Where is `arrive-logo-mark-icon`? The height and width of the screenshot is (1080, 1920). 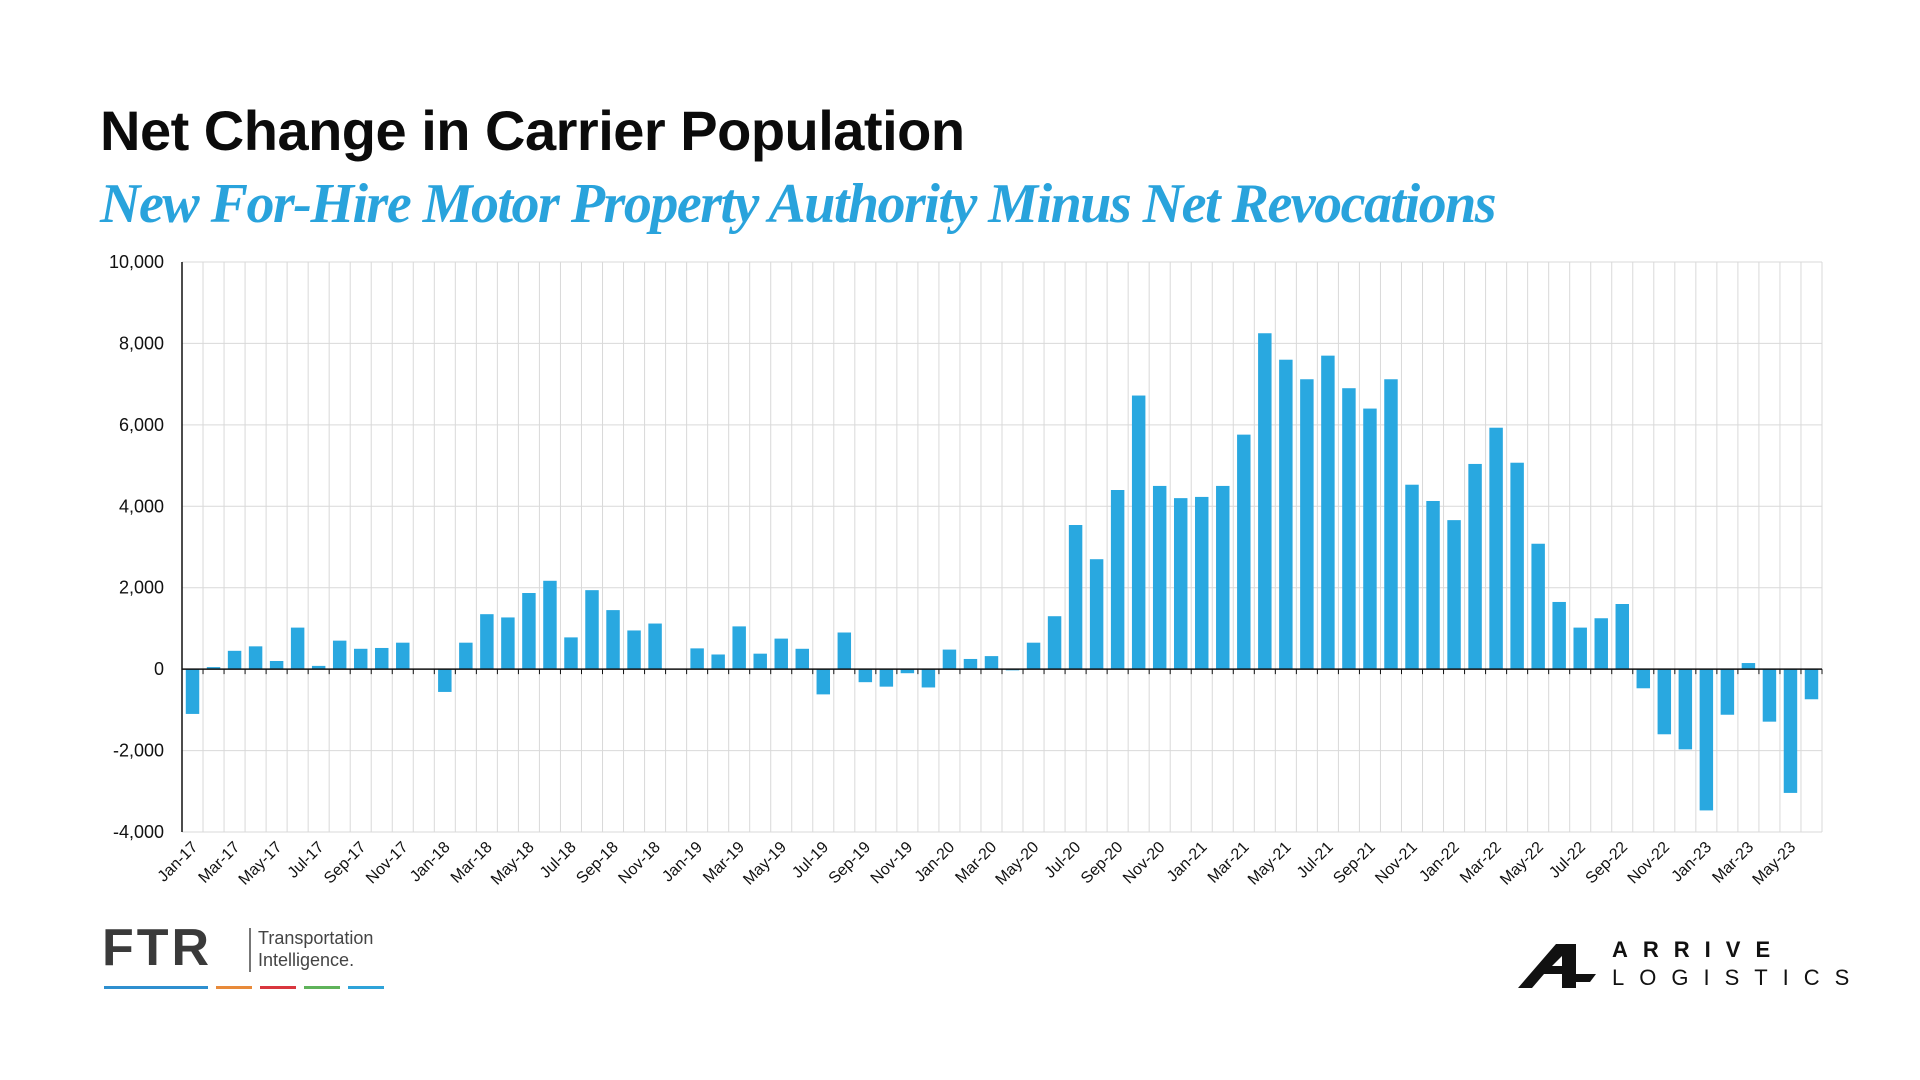
arrive-logo-mark-icon is located at coordinates (1557, 966).